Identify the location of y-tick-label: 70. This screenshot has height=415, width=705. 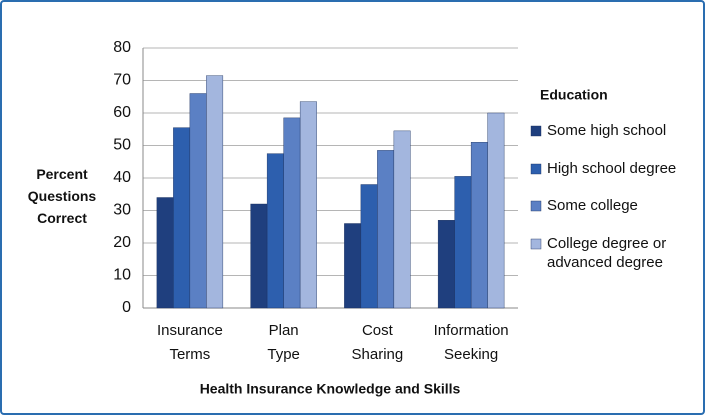
(122, 80).